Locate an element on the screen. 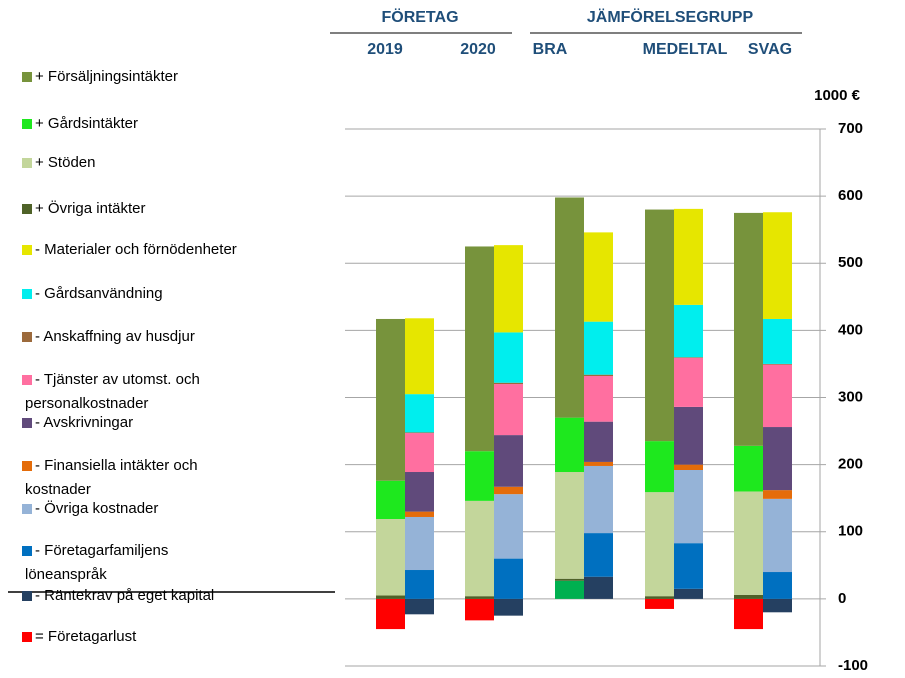 Image resolution: width=905 pixels, height=678 pixels. x-tick-label: 2019 is located at coordinates (385, 49).